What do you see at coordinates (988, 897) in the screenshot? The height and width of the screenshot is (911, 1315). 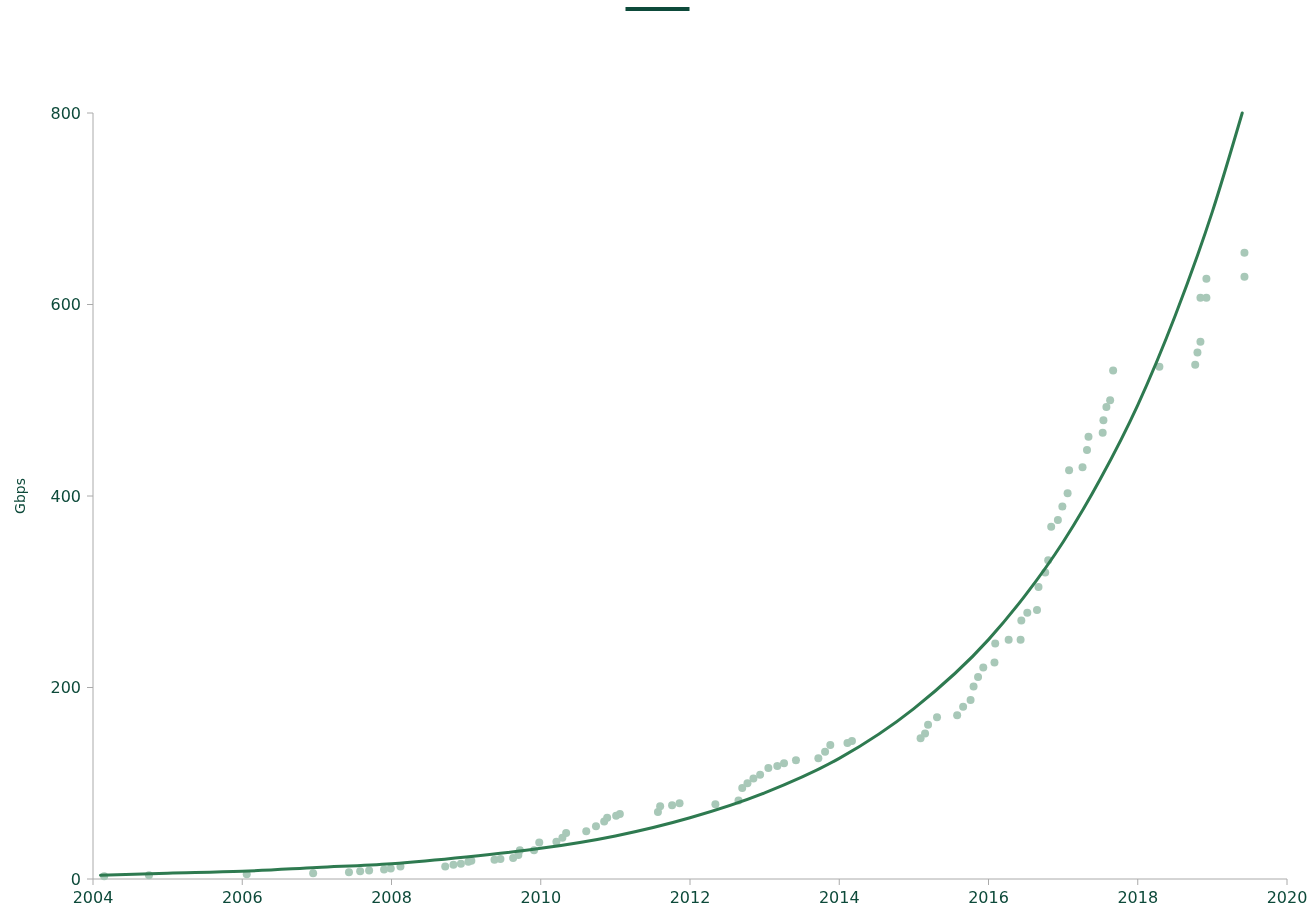 I see `x-tick-label: 2016` at bounding box center [988, 897].